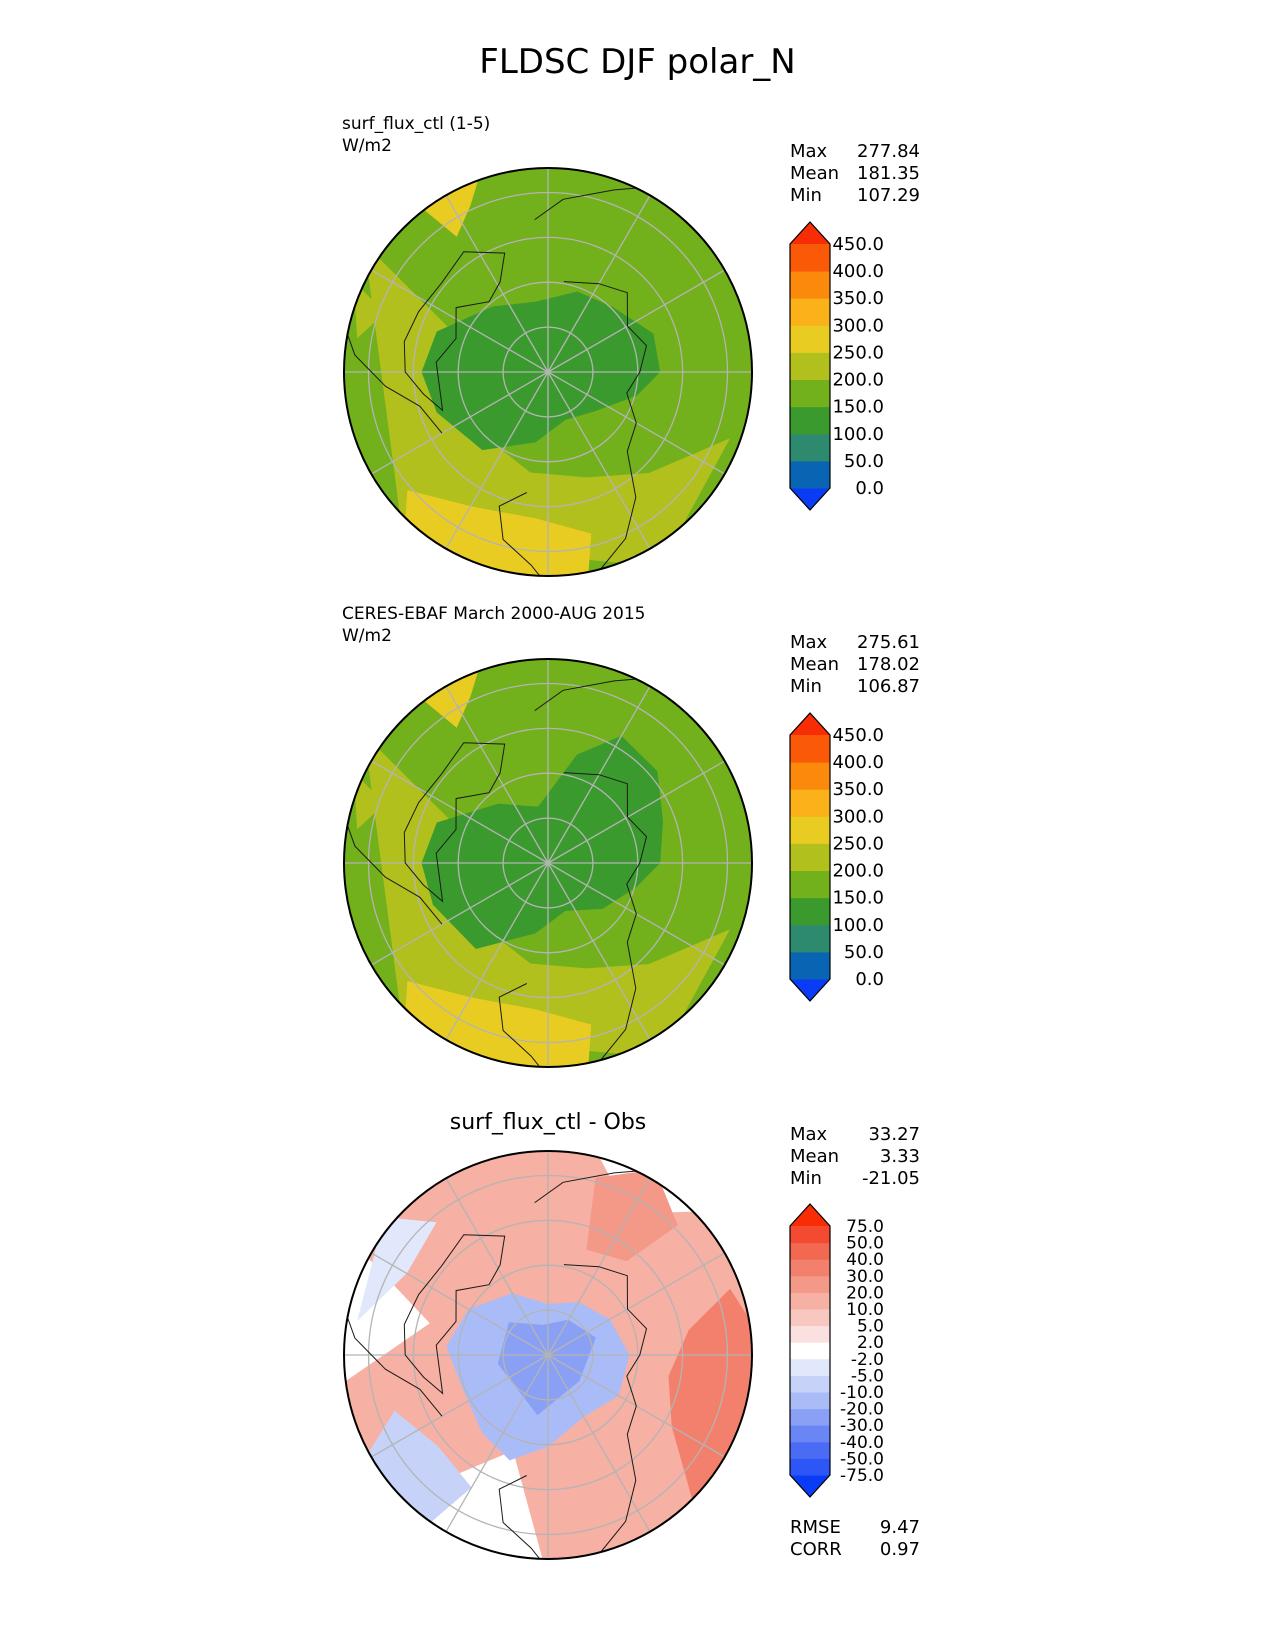 This screenshot has width=1275, height=1650. I want to click on colorbar-tick-label: -50.0, so click(862, 1459).